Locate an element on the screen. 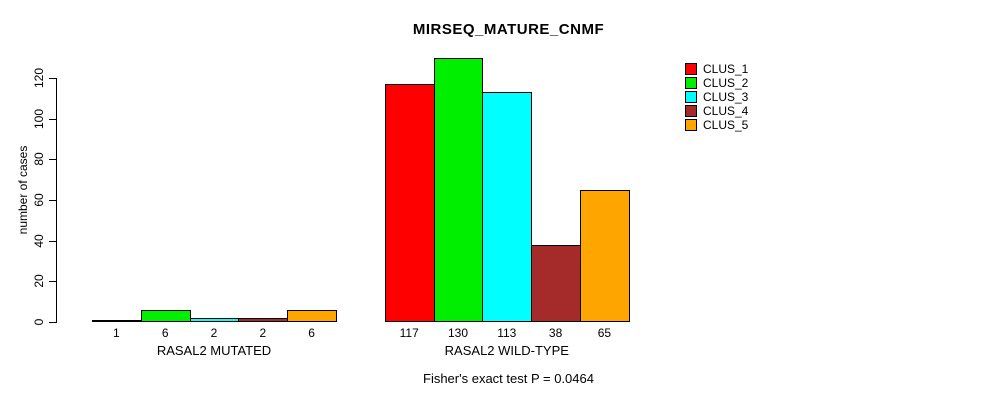  bar-value-label: 65 is located at coordinates (604, 333).